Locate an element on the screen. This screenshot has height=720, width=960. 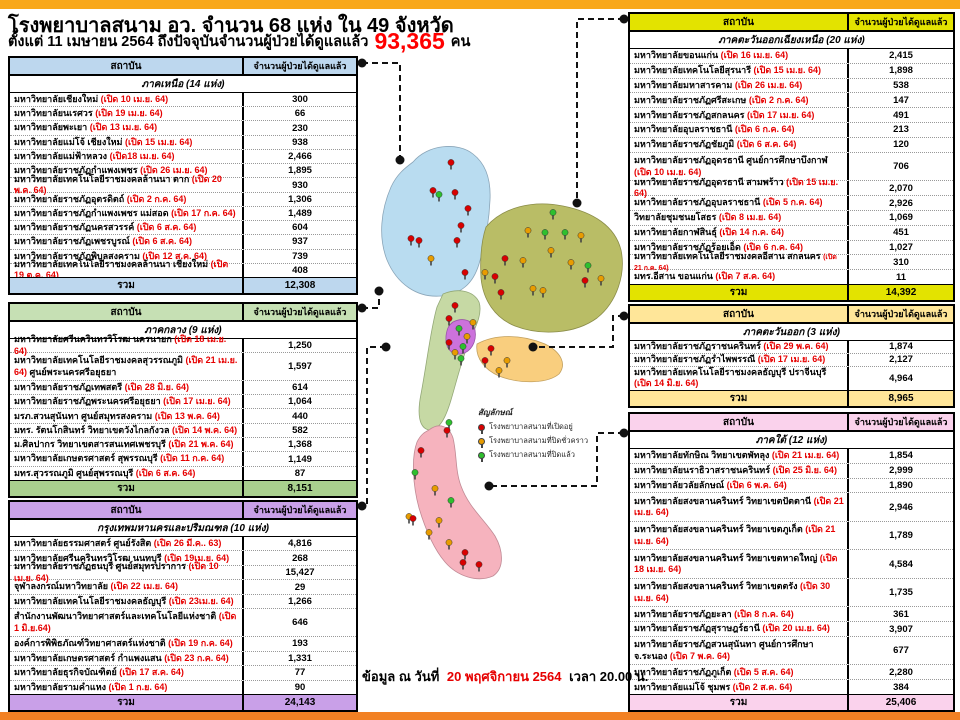
open-date: (เปิด 25 มิ.ย. 64) is located at coordinates (804, 470).